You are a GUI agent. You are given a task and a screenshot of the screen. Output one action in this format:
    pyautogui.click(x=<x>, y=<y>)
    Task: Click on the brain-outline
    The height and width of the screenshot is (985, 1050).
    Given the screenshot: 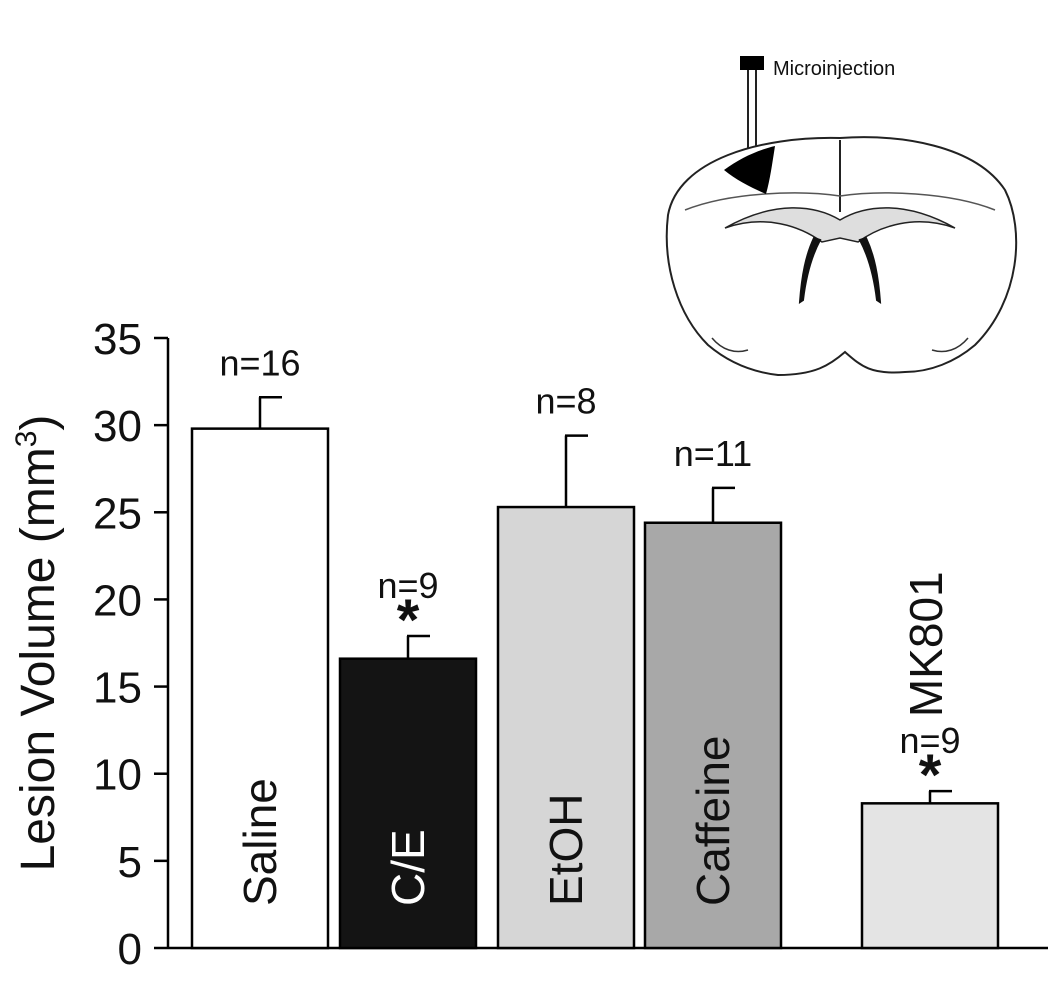 What is the action you would take?
    pyautogui.click(x=841, y=256)
    